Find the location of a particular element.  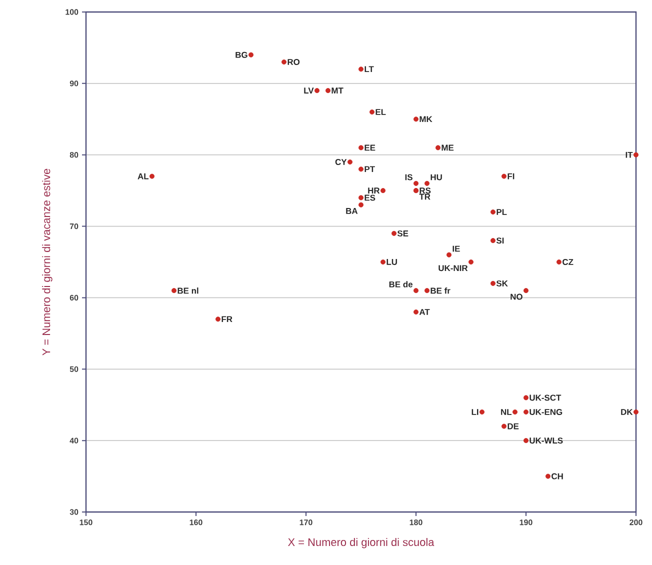

x-axis-title: X = Numero di giorni di scuola is located at coordinates (361, 543).